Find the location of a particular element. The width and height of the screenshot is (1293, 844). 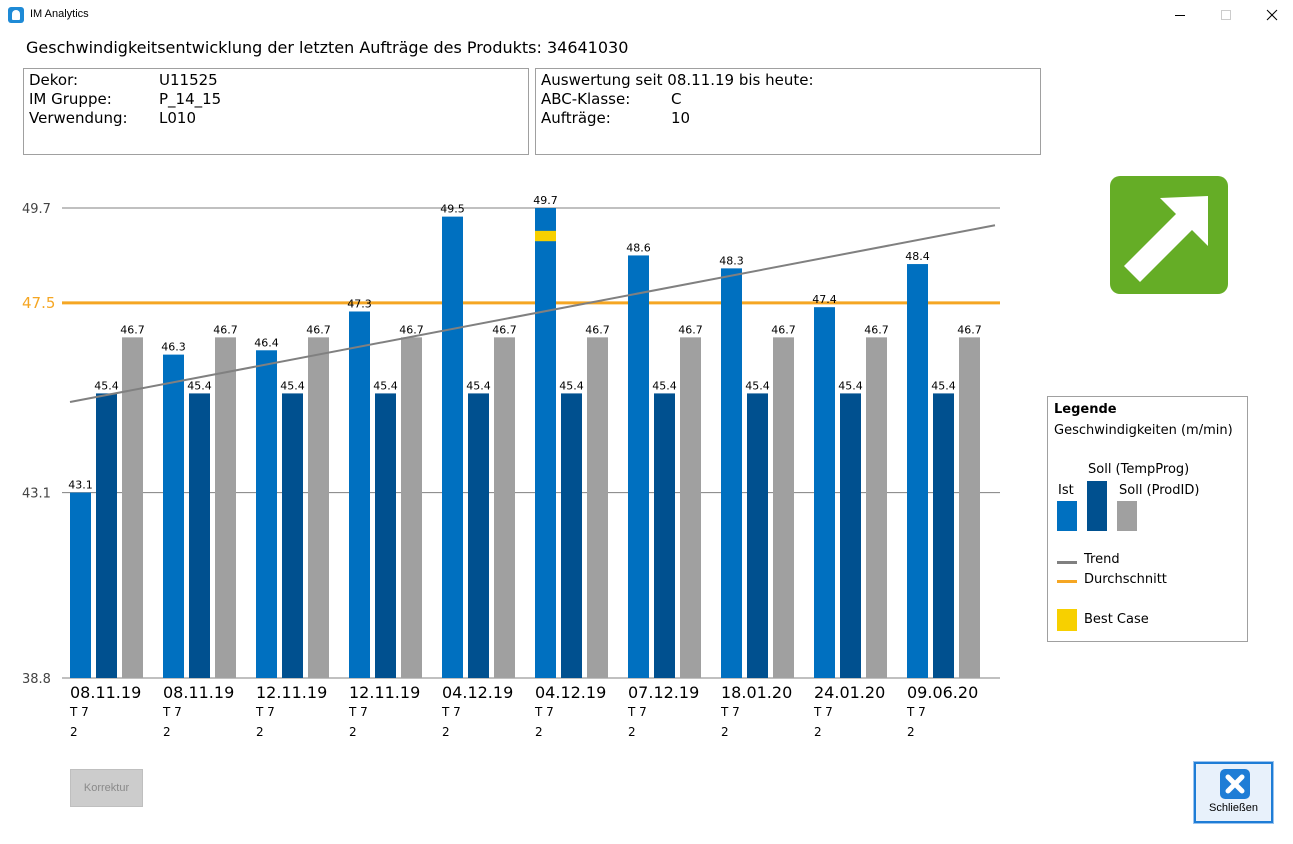

data-label: 48.6 is located at coordinates (638, 247).